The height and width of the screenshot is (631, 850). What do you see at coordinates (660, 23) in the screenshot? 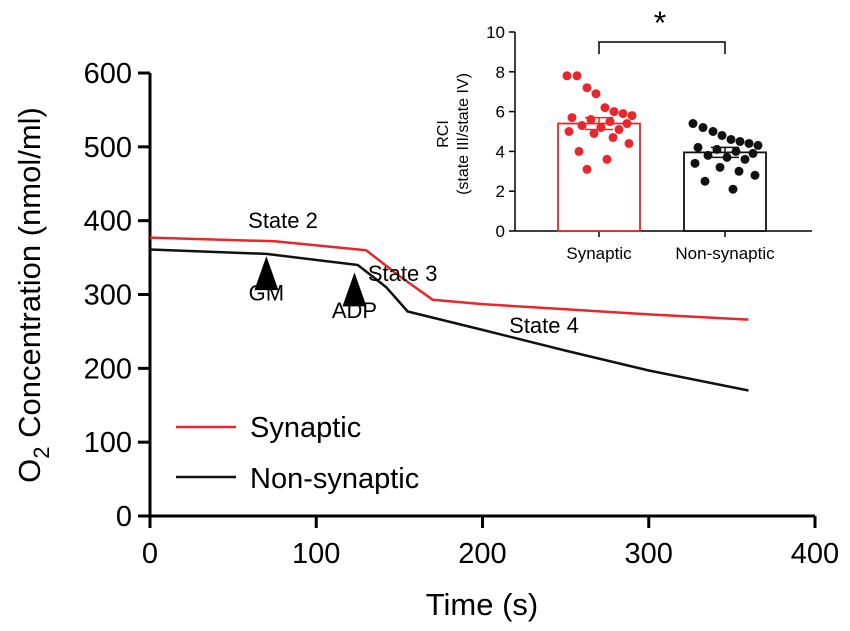
I see `significance-star: *` at bounding box center [660, 23].